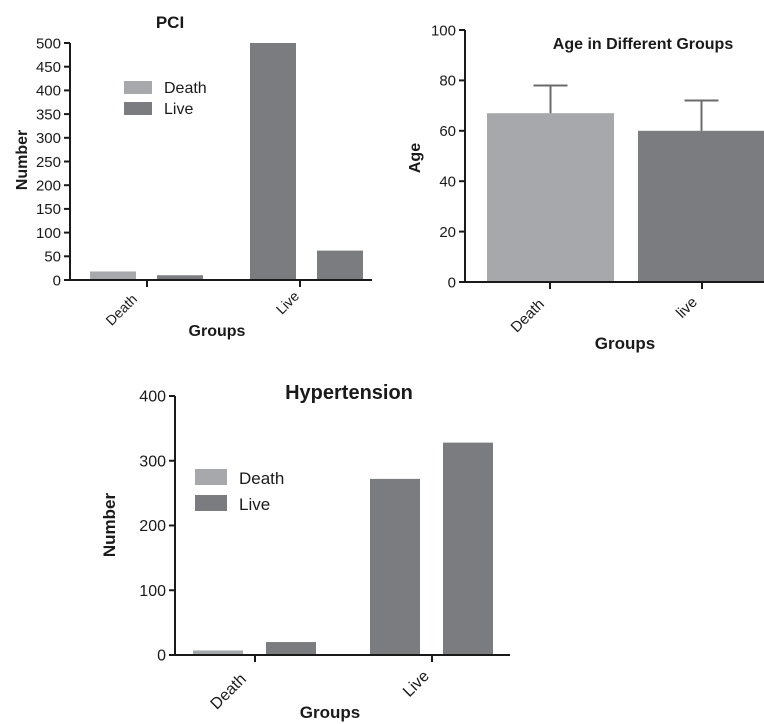  Describe the element at coordinates (170, 22) in the screenshot. I see `chart-title: PCI` at that location.